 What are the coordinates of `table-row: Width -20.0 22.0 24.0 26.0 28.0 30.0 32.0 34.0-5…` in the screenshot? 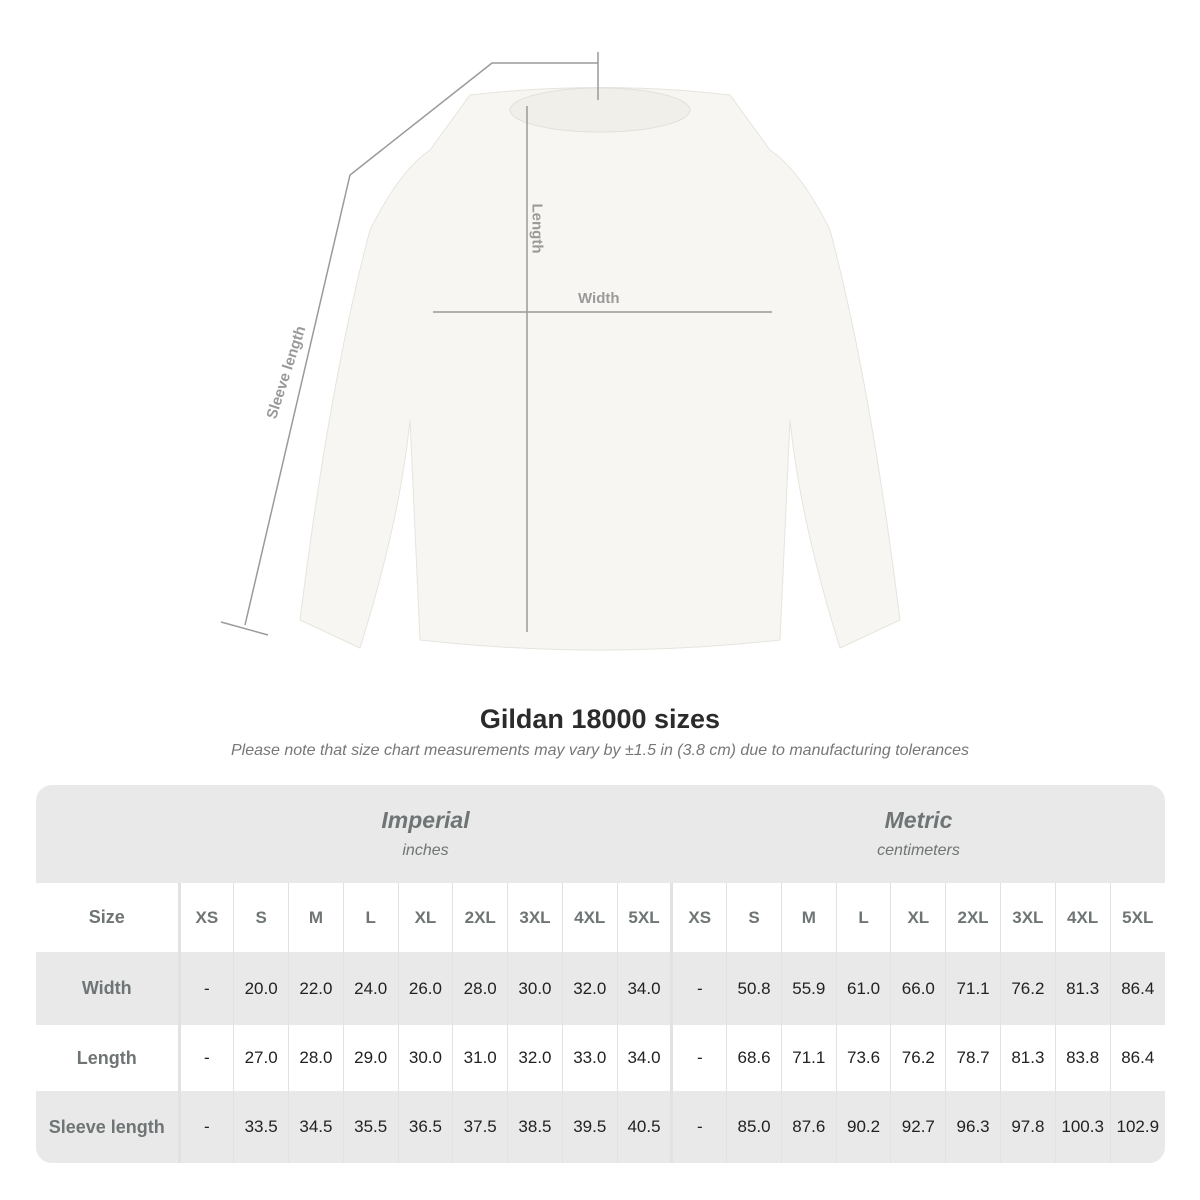 It's located at (600, 988).